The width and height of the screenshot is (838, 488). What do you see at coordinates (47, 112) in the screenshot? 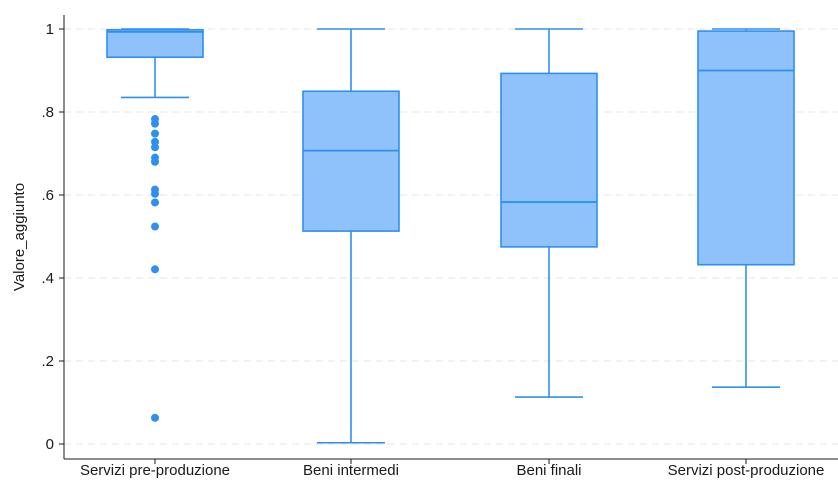
I see `y-tick-label: .8` at bounding box center [47, 112].